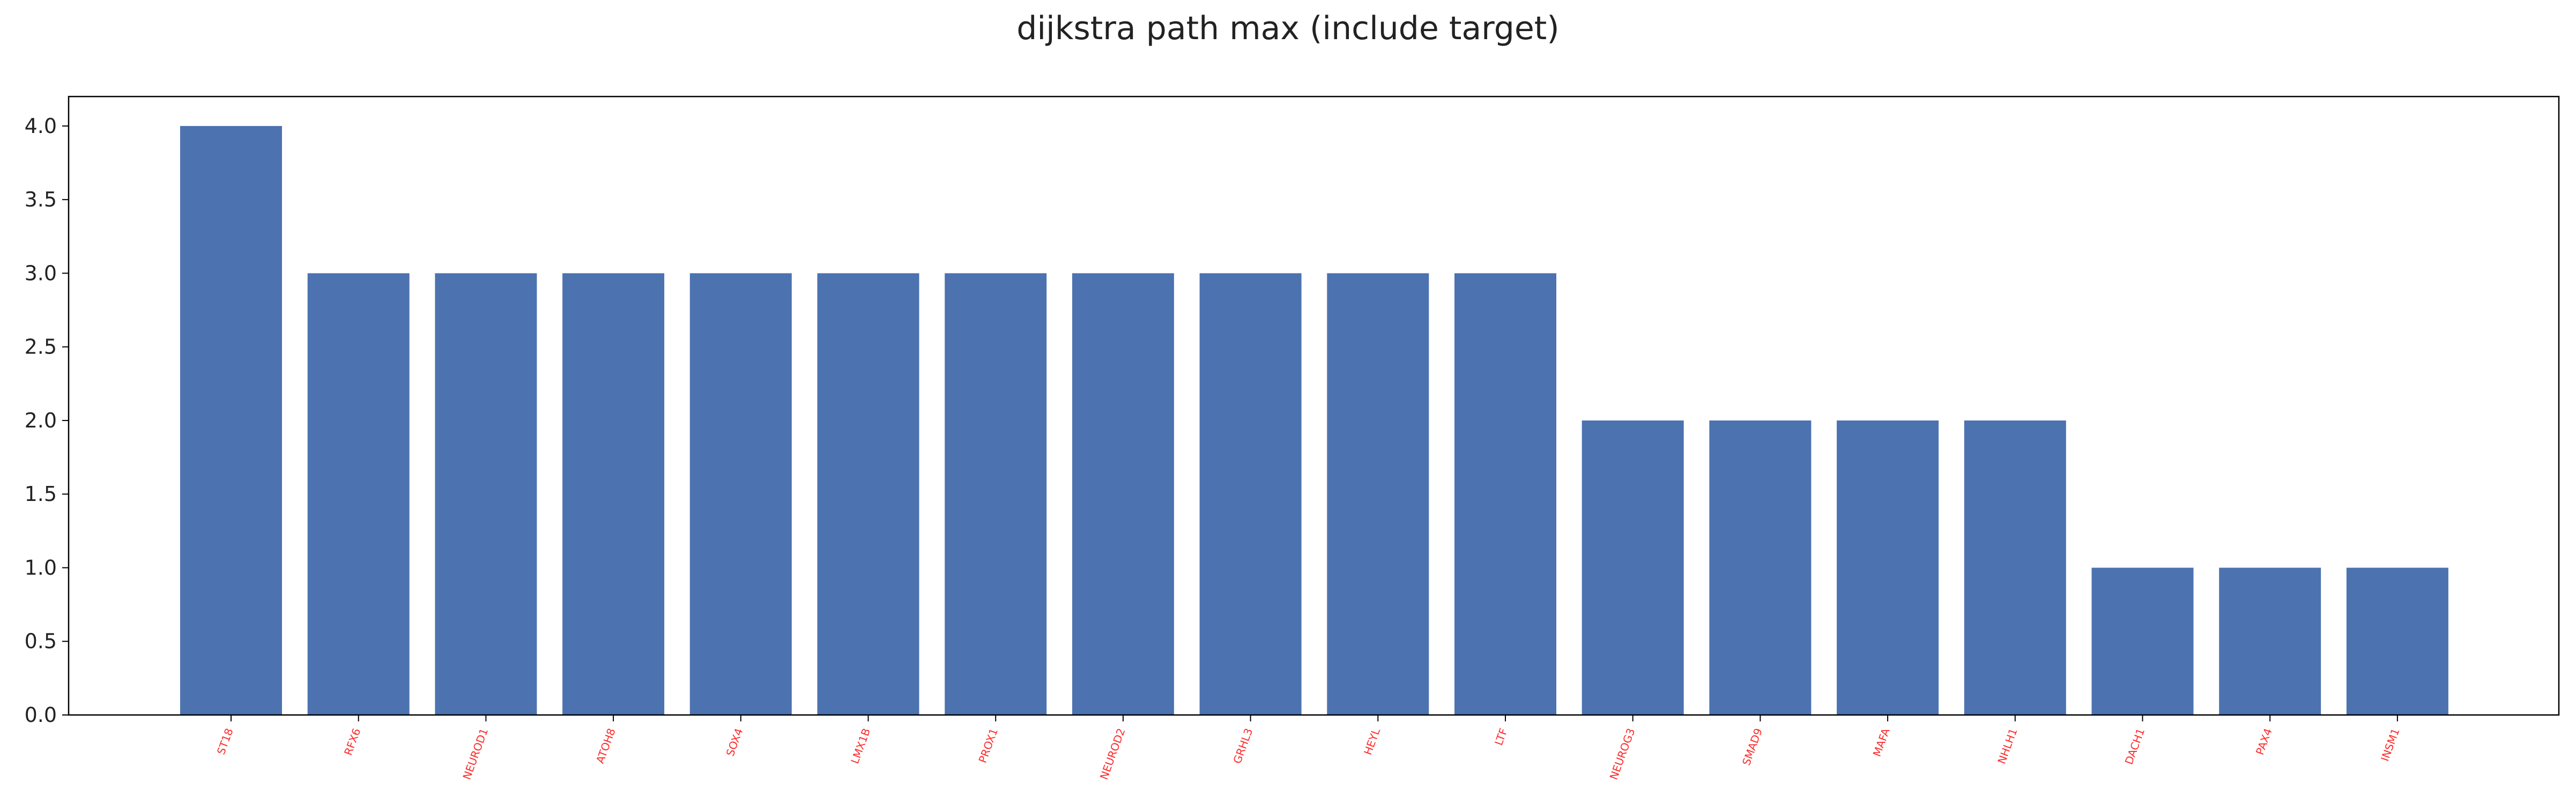 This screenshot has width=2576, height=804. What do you see at coordinates (1501, 737) in the screenshot?
I see `x-tick-label: LTF` at bounding box center [1501, 737].